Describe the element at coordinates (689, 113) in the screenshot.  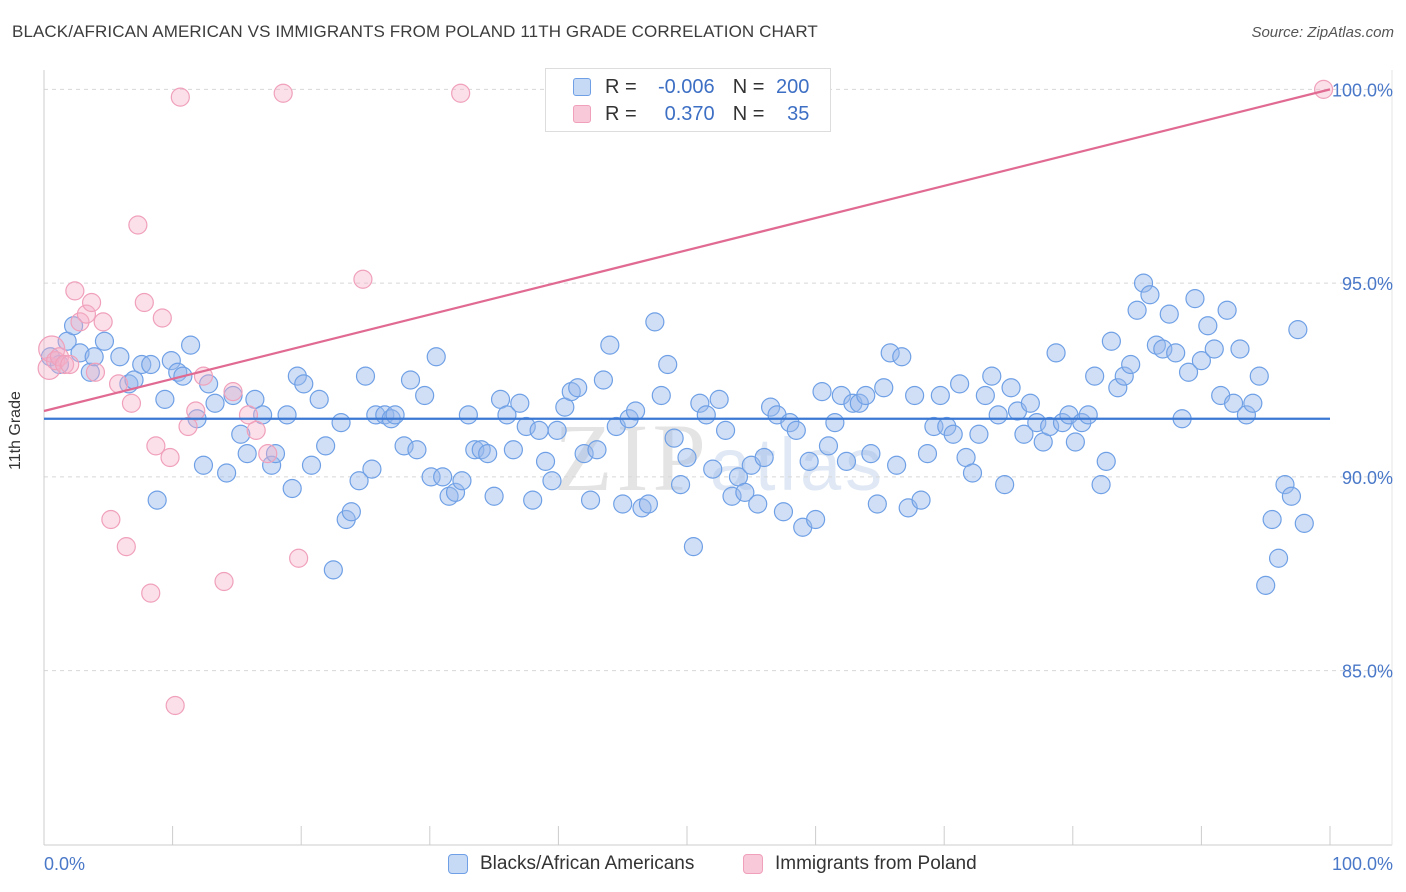
I see `r-value: 0.370` at that location.